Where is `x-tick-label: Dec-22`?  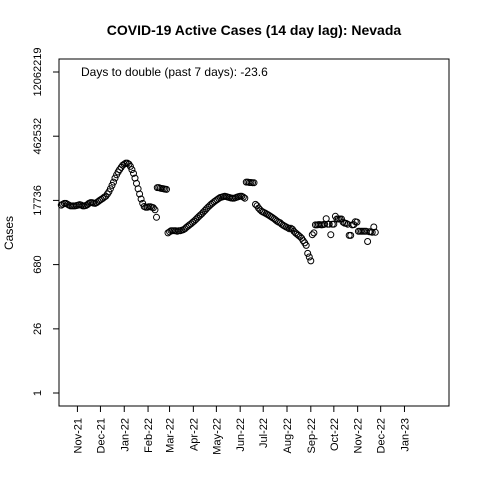 x-tick-label: Dec-22 is located at coordinates (382, 435).